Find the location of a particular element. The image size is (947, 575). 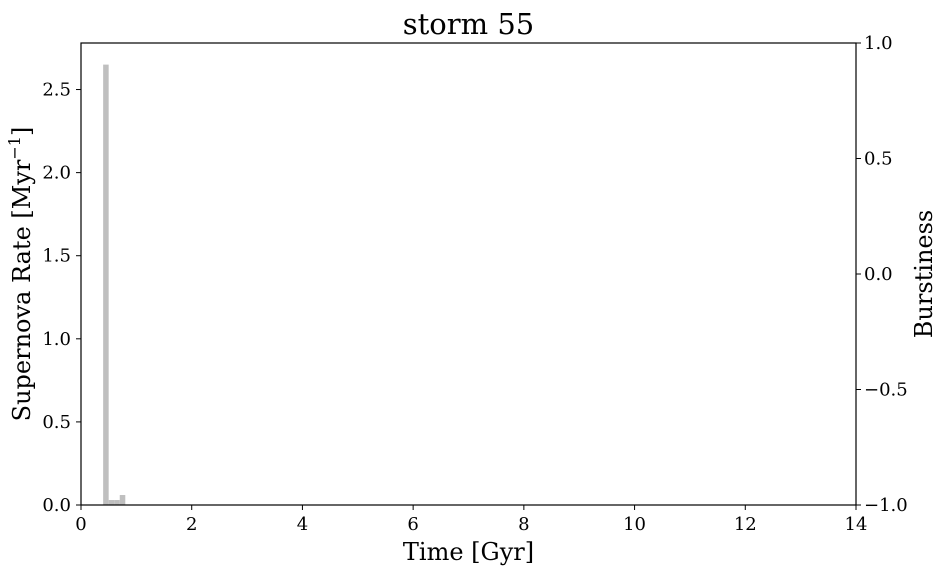

x-tick-label: 4 is located at coordinates (302, 524).